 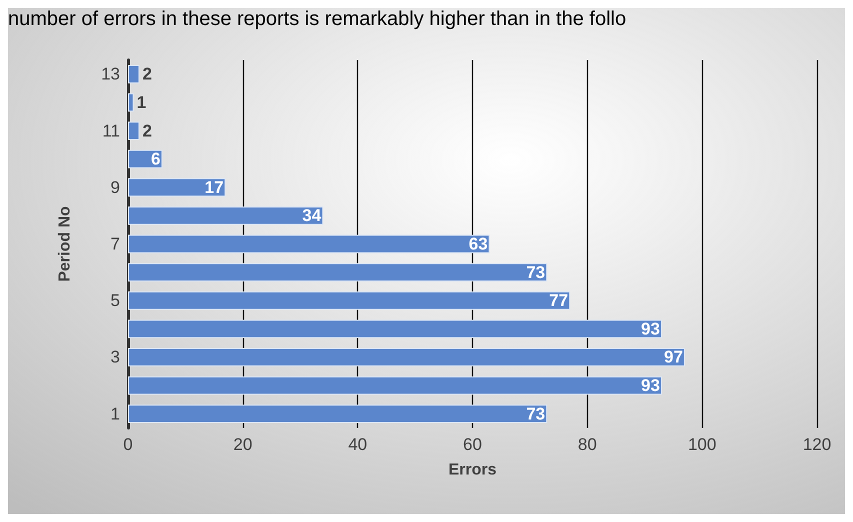 What do you see at coordinates (242, 444) in the screenshot?
I see `x-tick-label: 20` at bounding box center [242, 444].